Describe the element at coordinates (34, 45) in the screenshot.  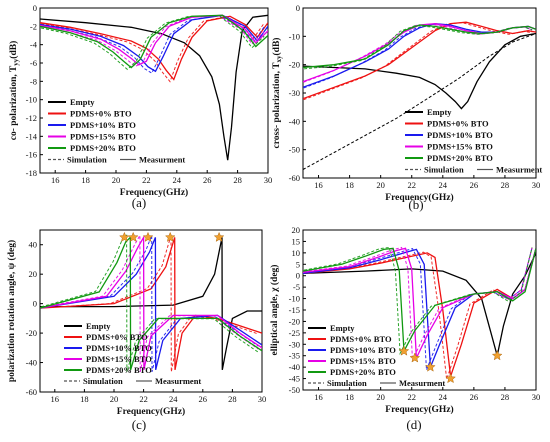
I see `y-tick-label: -4` at that location.